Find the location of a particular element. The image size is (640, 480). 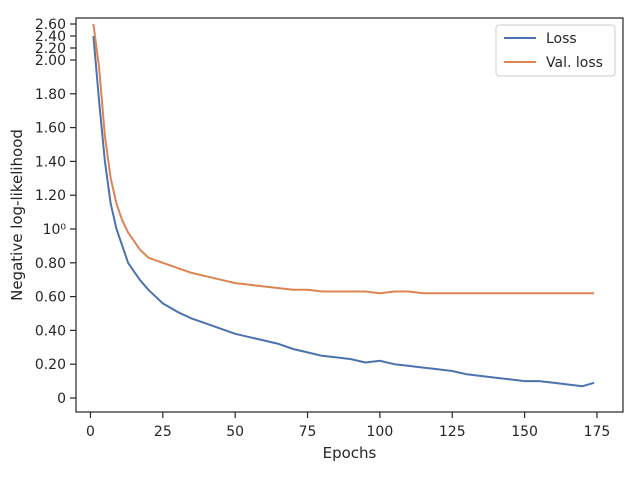

y-tick-label: 1.80 is located at coordinates (50, 95).